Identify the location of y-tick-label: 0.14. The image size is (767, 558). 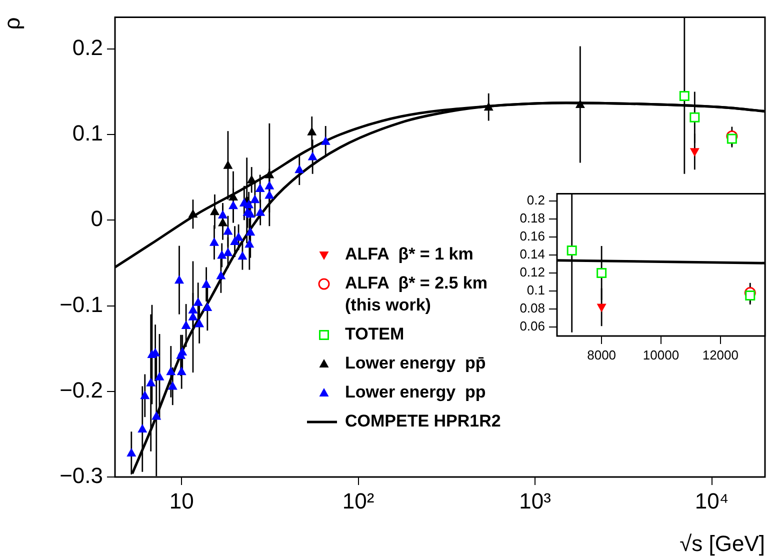
(532, 254).